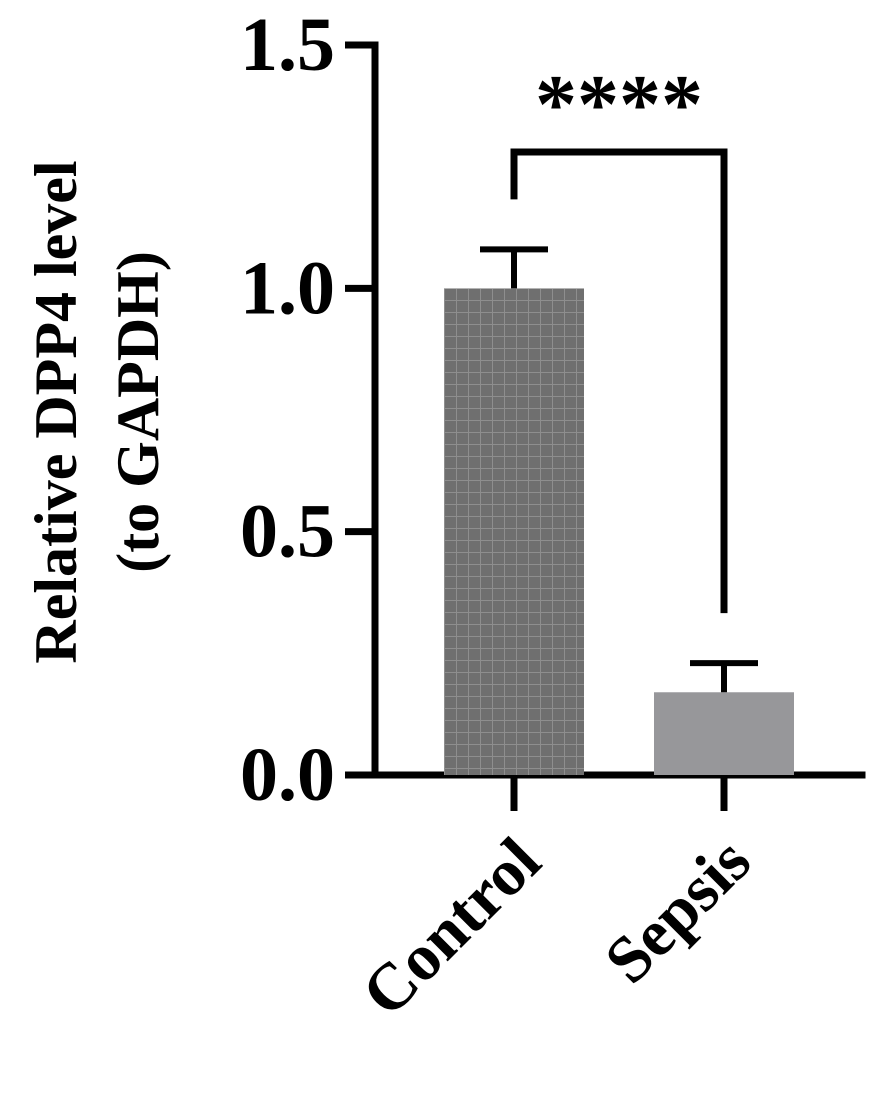 This screenshot has width=886, height=1104. Describe the element at coordinates (287, 288) in the screenshot. I see `y-tick-label-2: 1.0` at that location.